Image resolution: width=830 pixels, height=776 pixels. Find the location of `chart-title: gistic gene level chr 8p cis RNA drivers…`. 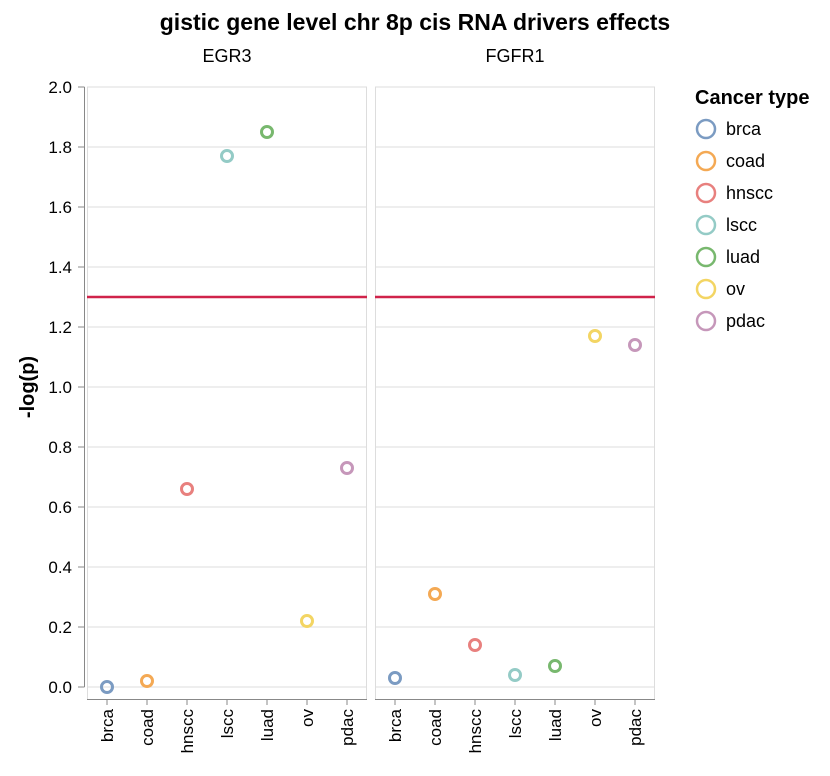

chart-title: gistic gene level chr 8p cis RNA drivers… is located at coordinates (415, 22).